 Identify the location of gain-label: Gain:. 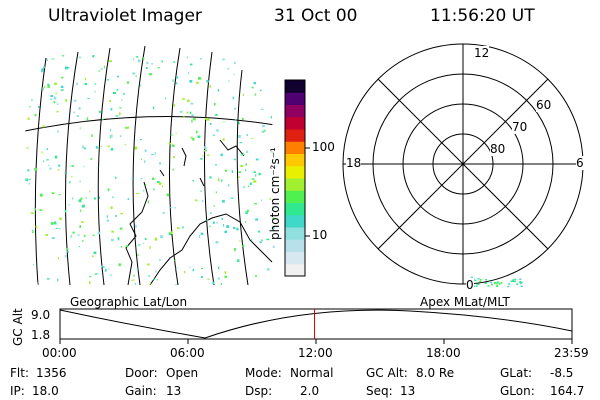
(141, 391).